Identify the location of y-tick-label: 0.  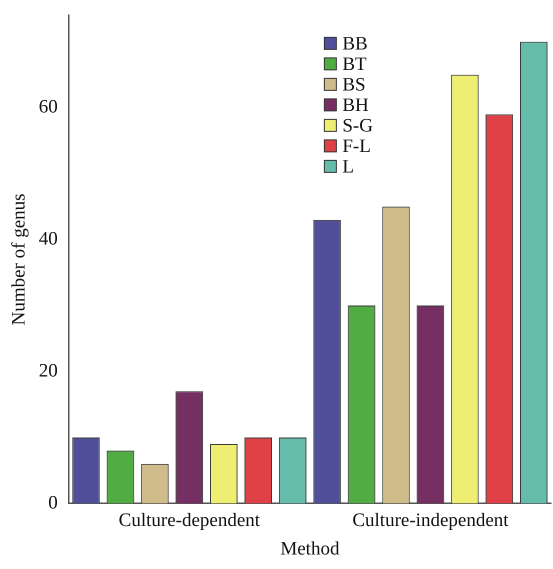
(53, 503).